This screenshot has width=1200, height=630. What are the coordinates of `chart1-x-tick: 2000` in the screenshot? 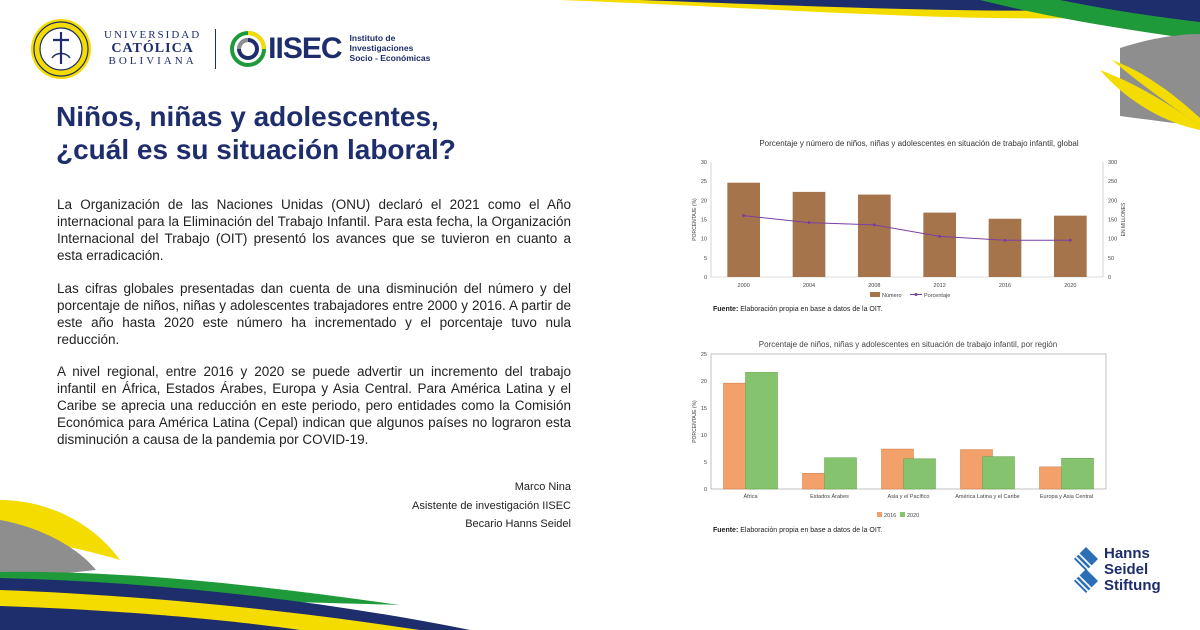 It's located at (744, 286).